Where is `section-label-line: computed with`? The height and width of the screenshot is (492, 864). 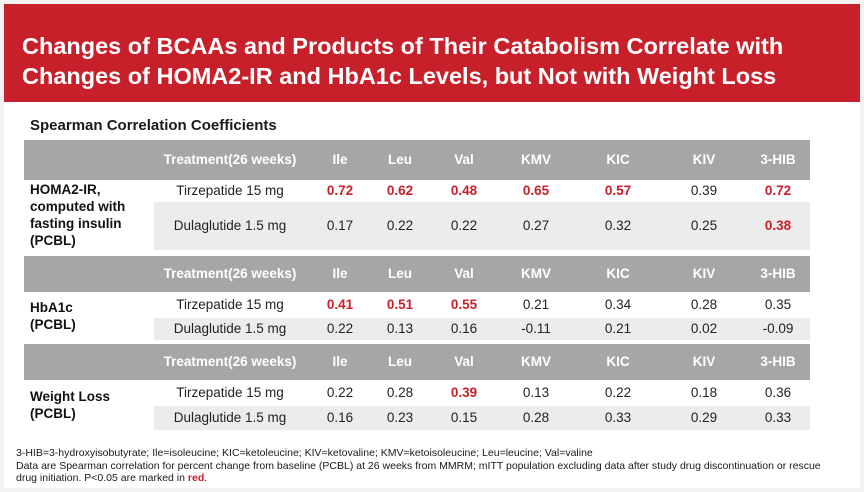 section-label-line: computed with is located at coordinates (78, 206).